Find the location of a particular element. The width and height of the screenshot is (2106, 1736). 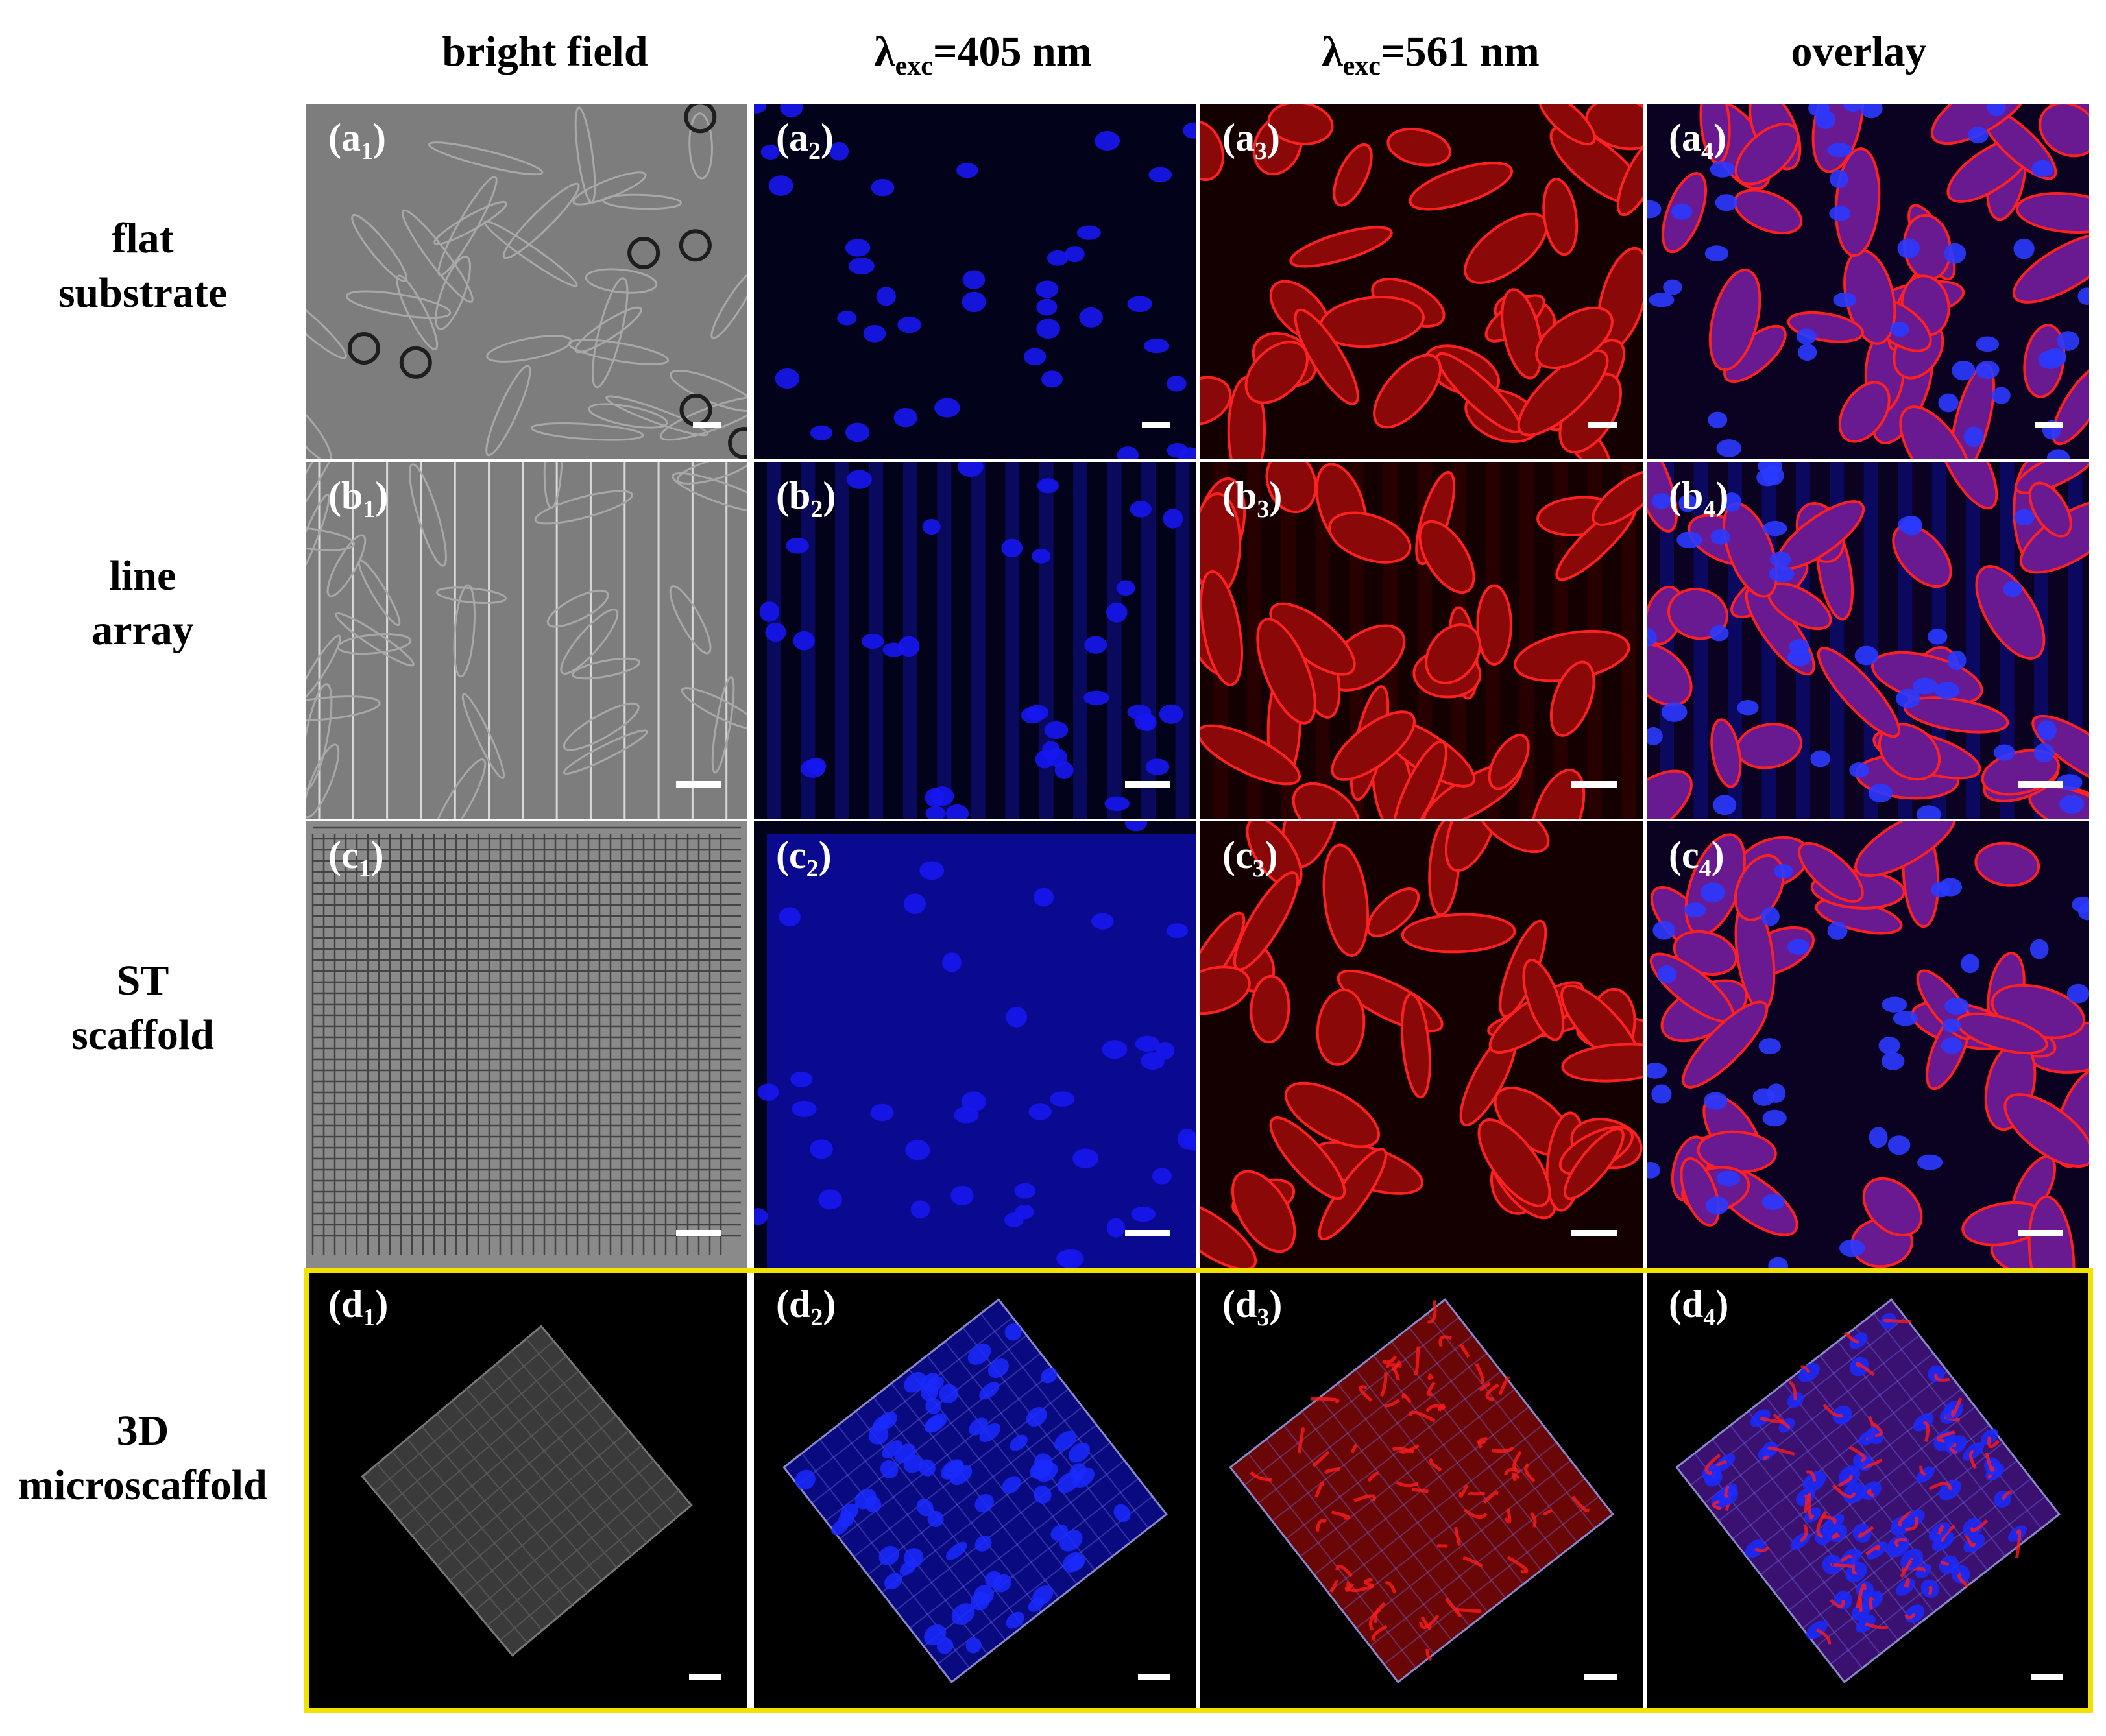

panel-label: (a1) is located at coordinates (357, 140).